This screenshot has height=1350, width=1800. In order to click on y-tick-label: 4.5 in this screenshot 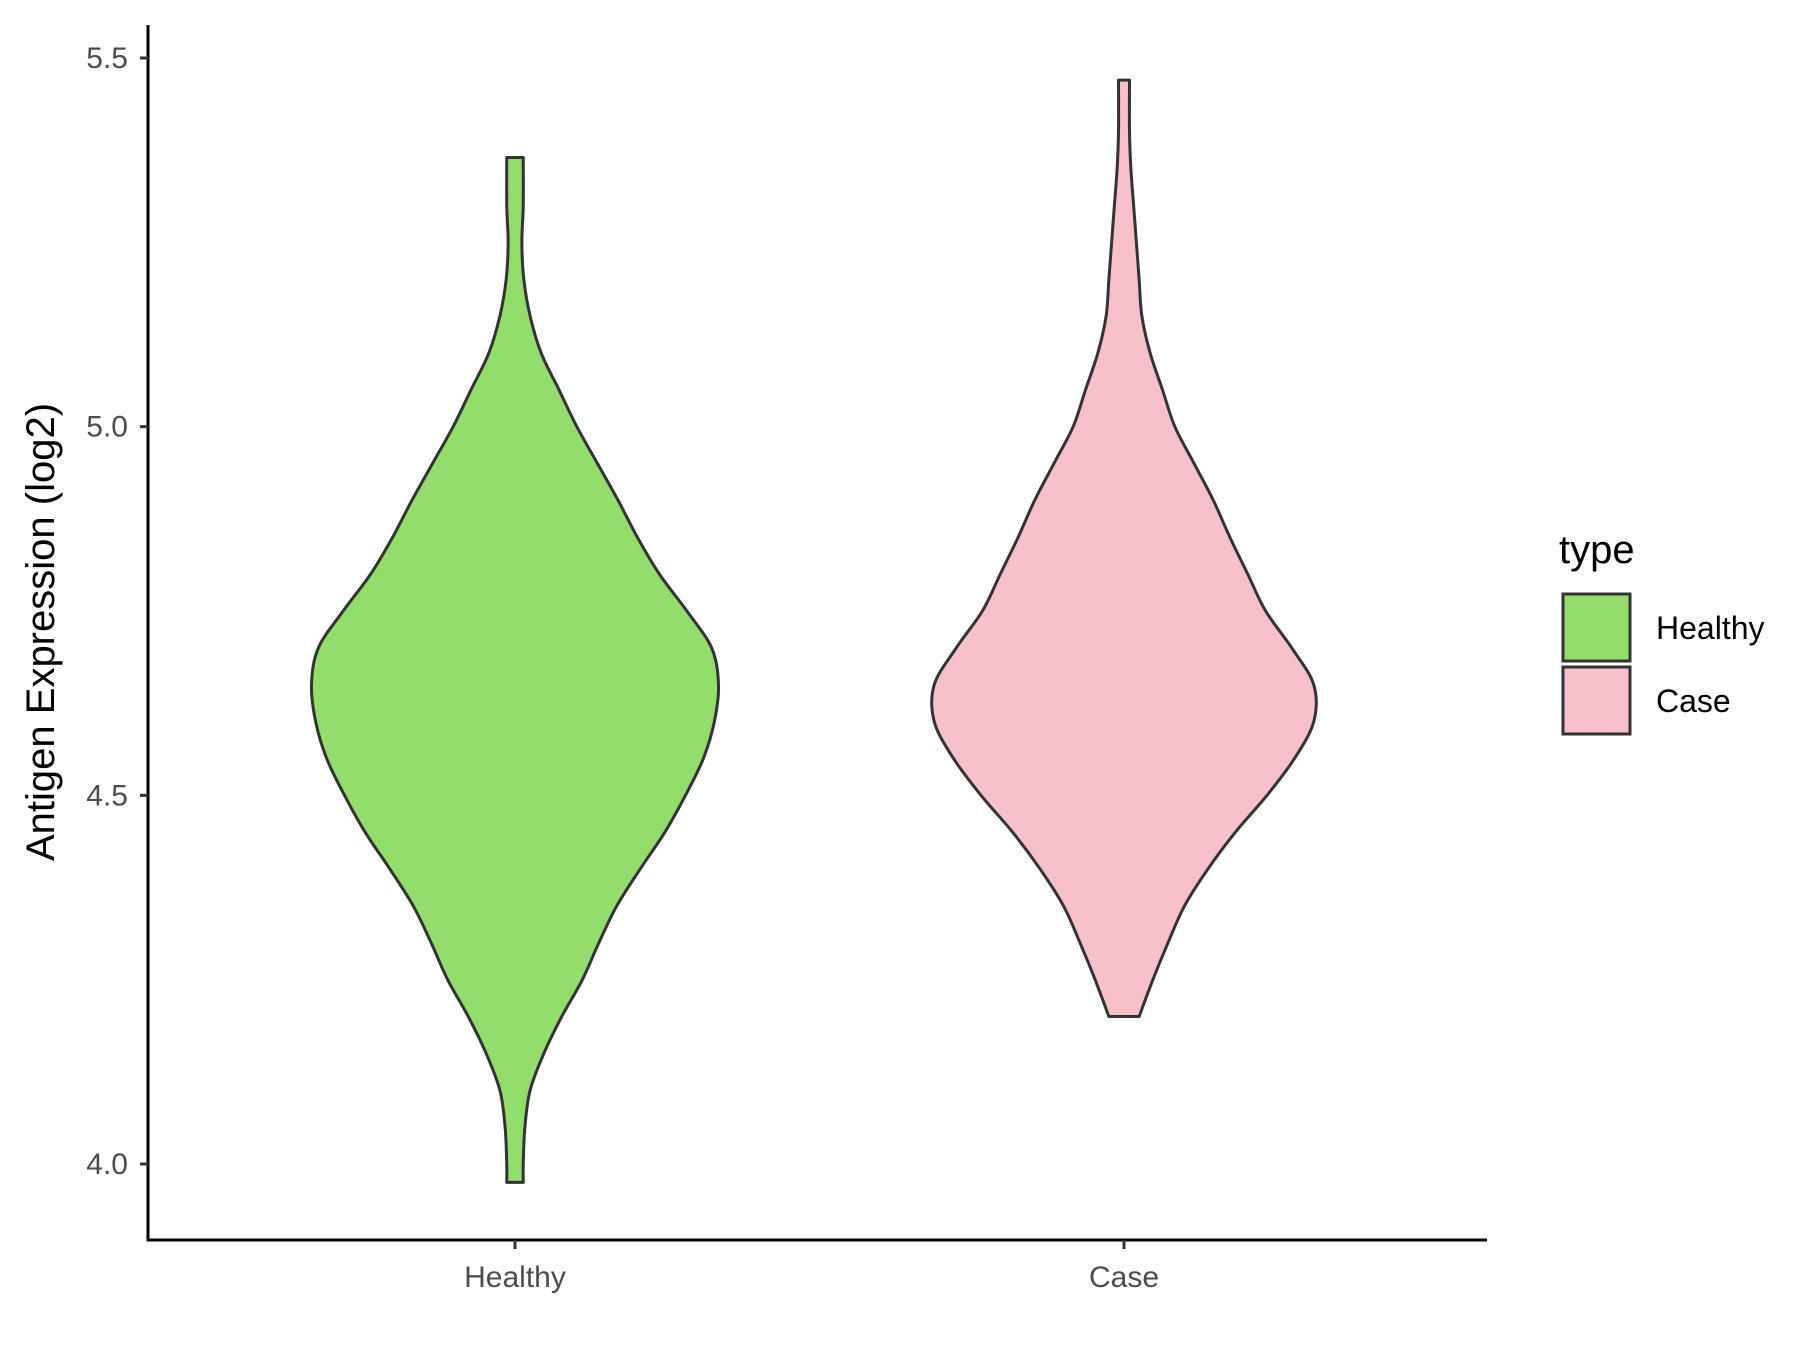, I will do `click(107, 795)`.